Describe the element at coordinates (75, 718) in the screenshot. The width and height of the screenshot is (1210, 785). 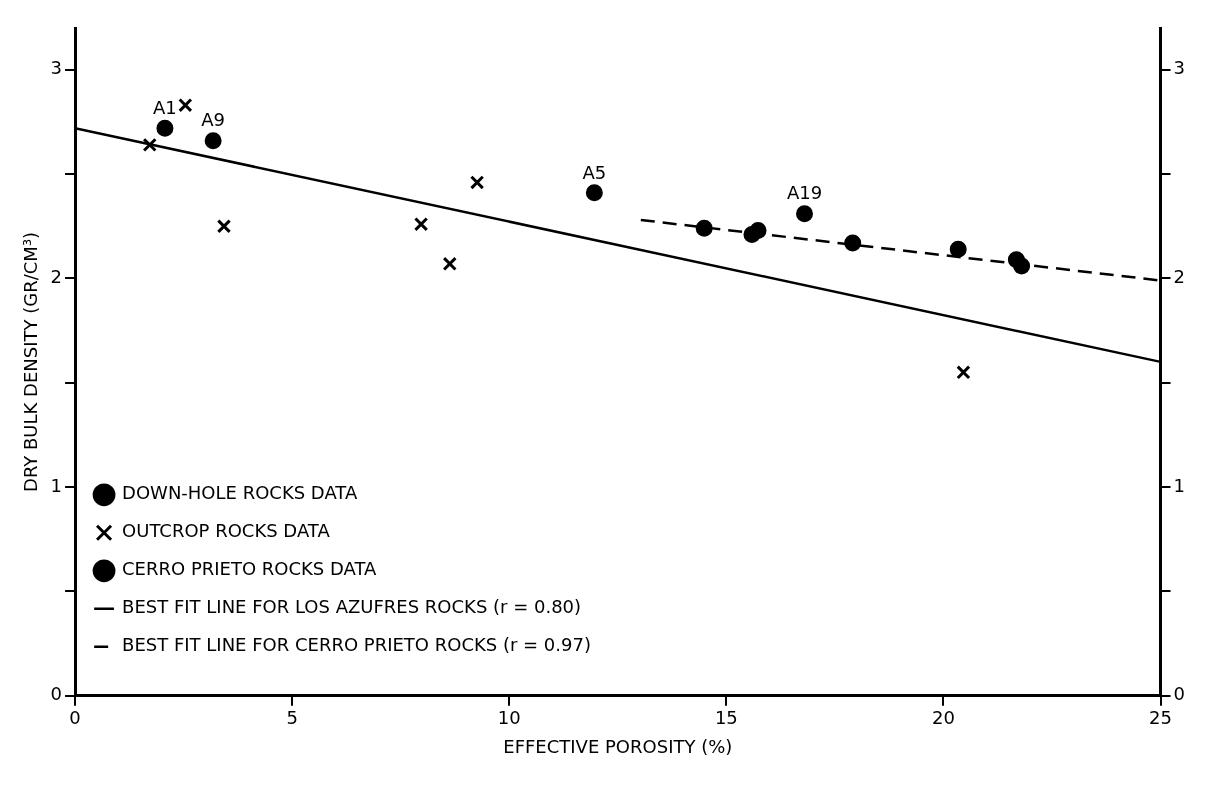
I see `x-tick-label: 0` at that location.